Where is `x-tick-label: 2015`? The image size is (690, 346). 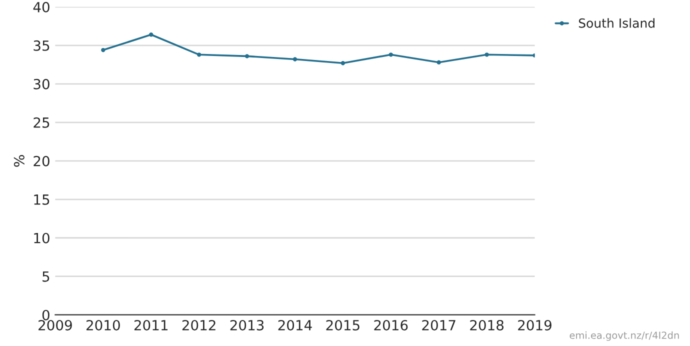
x-tick-label: 2015 is located at coordinates (343, 325).